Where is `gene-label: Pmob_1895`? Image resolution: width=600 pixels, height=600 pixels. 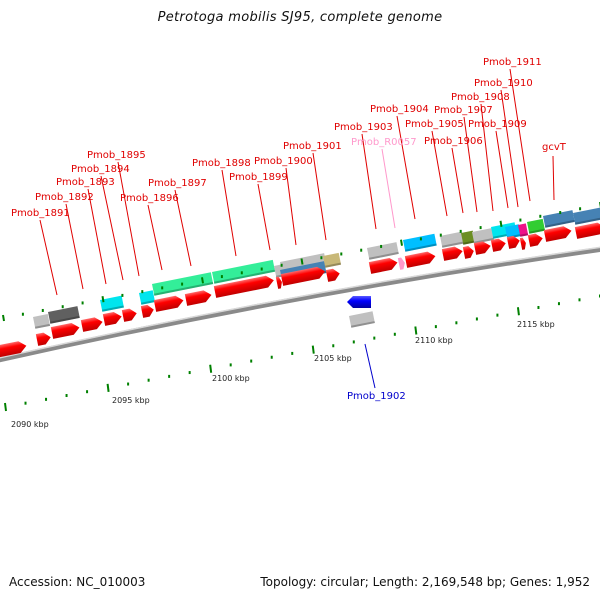 gene-label: Pmob_1895 is located at coordinates (116, 155).